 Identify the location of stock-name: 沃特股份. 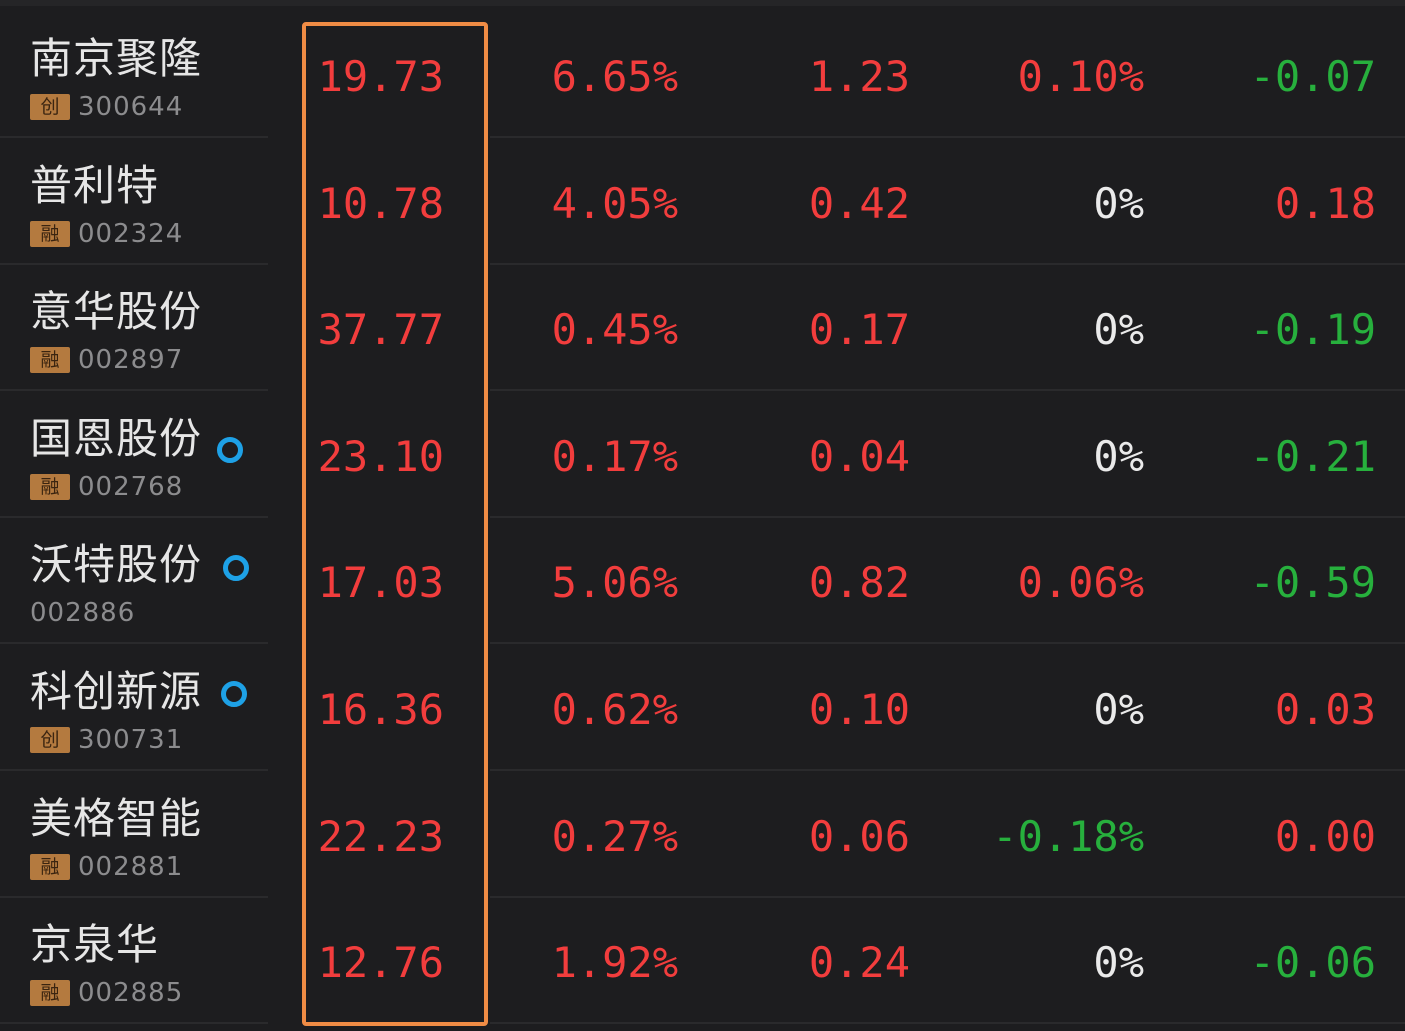
(116, 565).